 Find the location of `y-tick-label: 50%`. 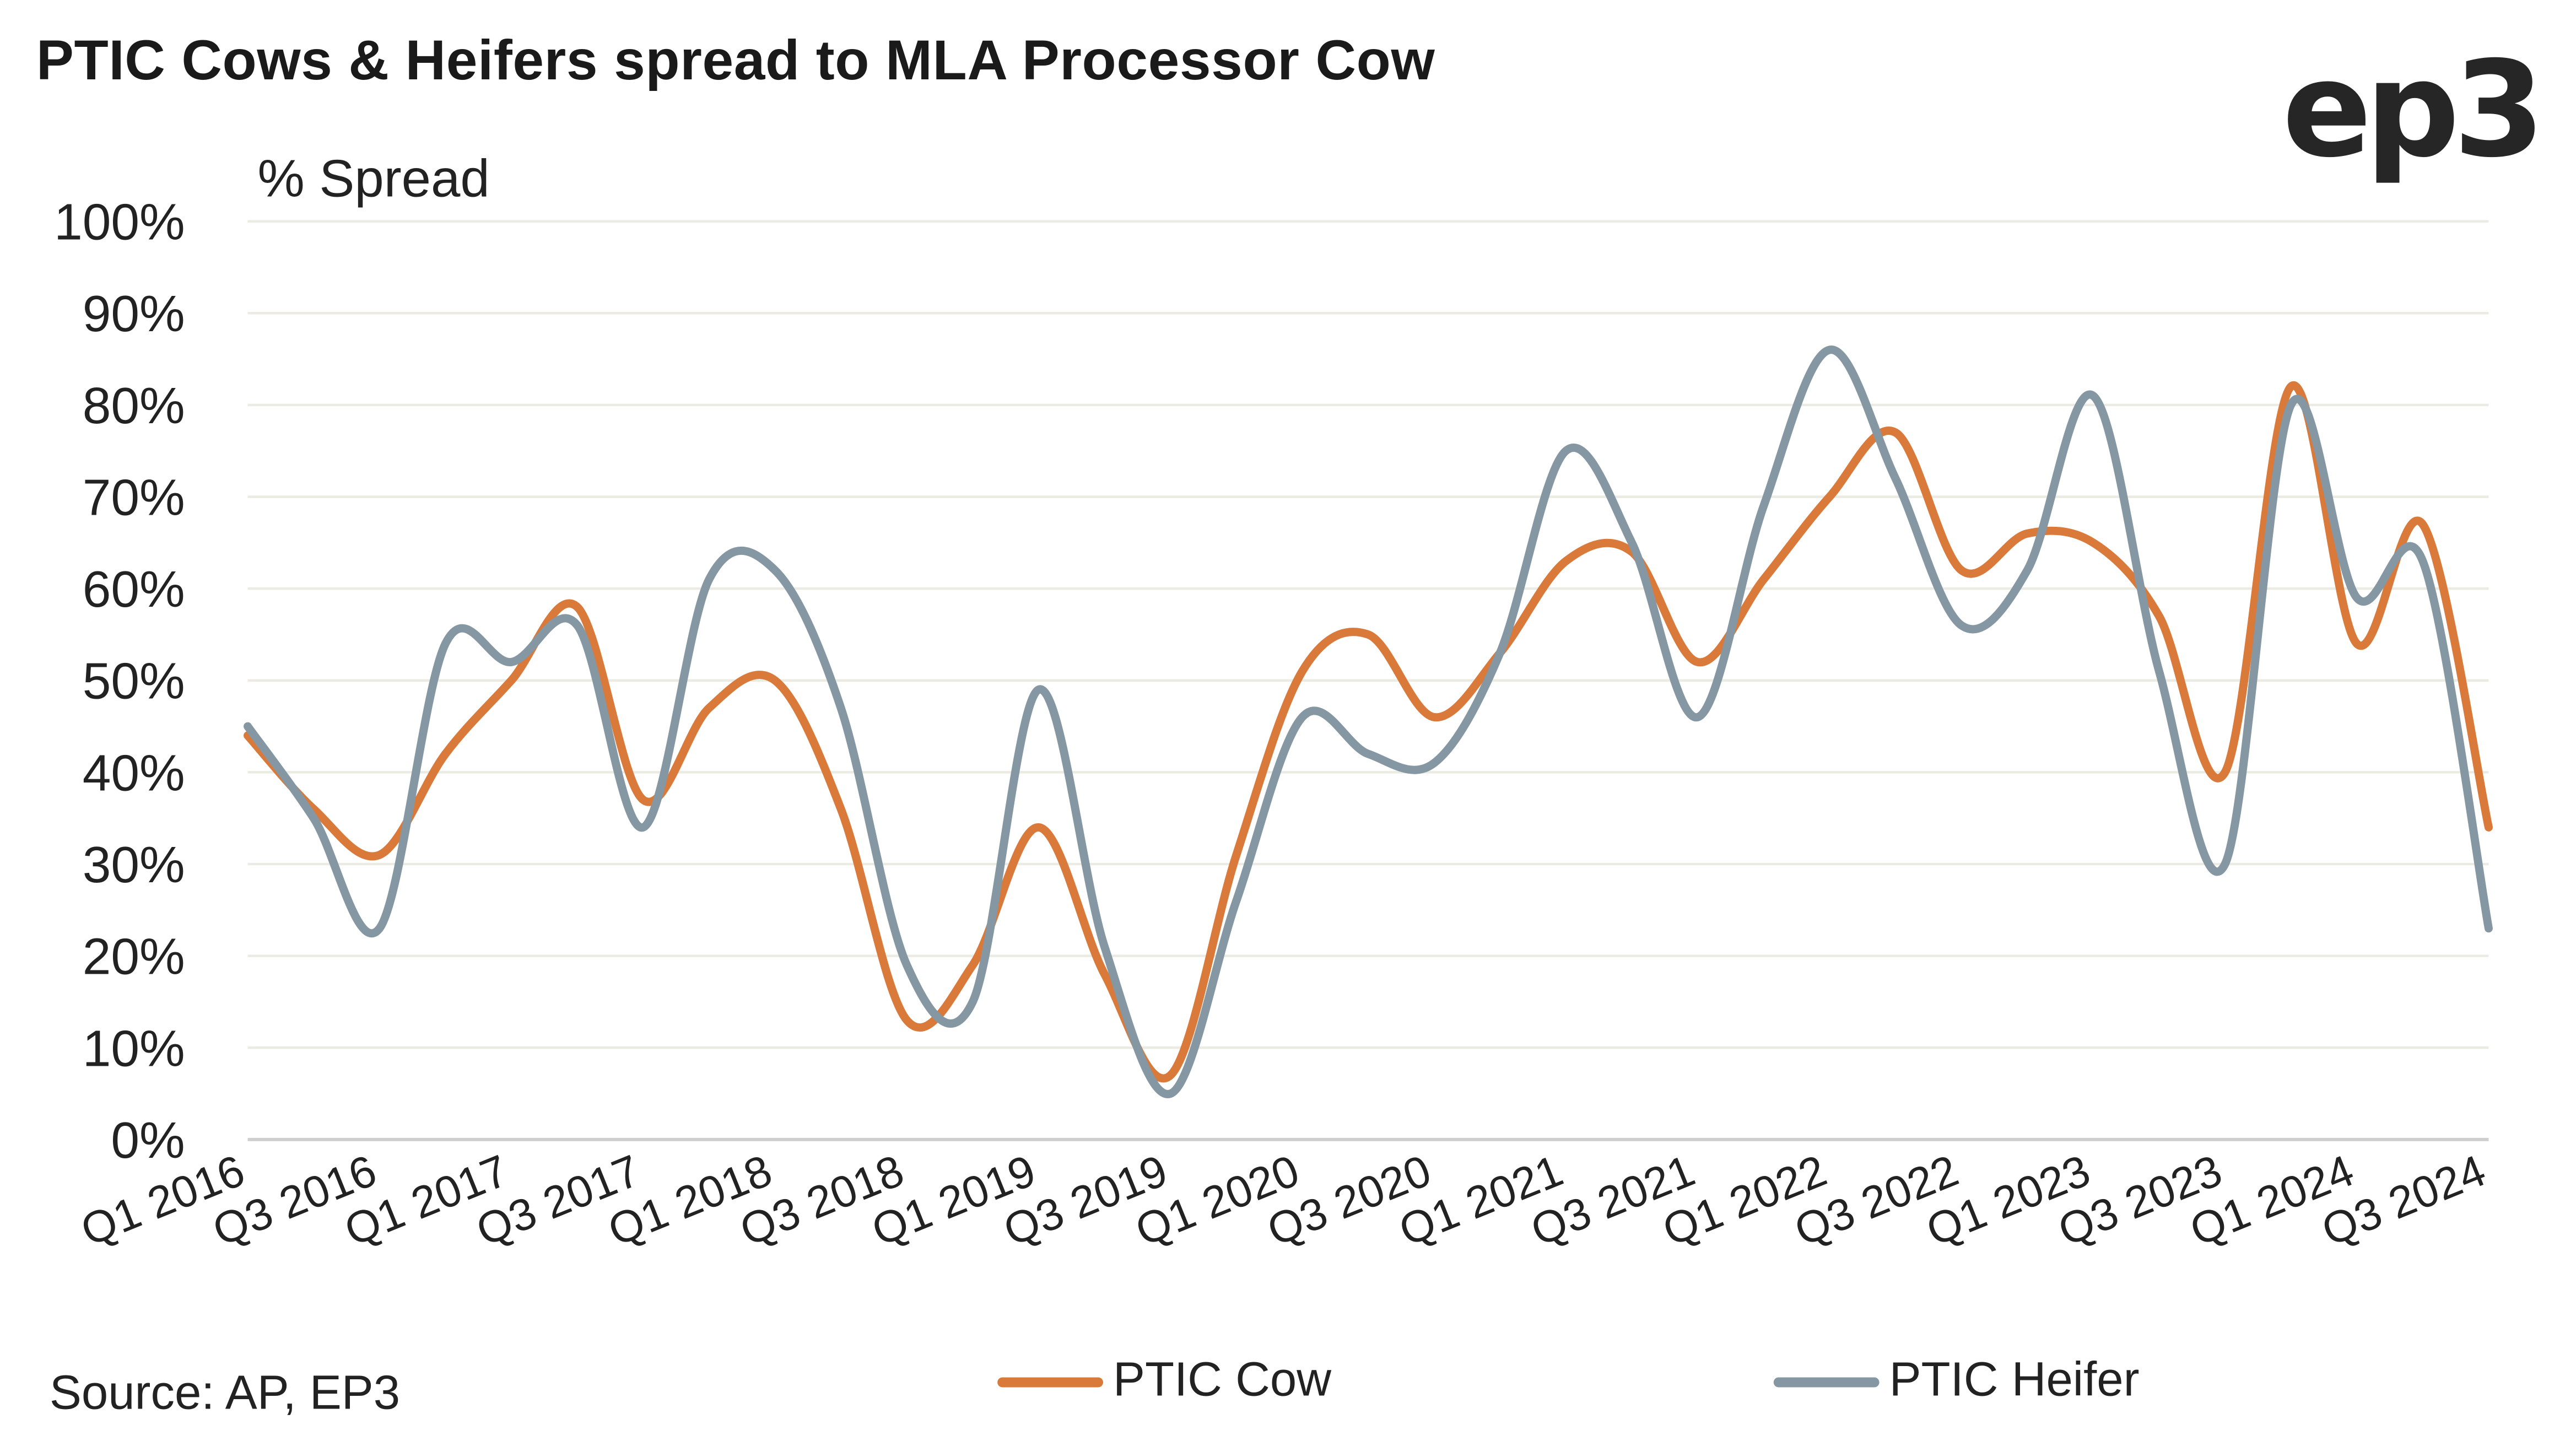

y-tick-label: 50% is located at coordinates (134, 681).